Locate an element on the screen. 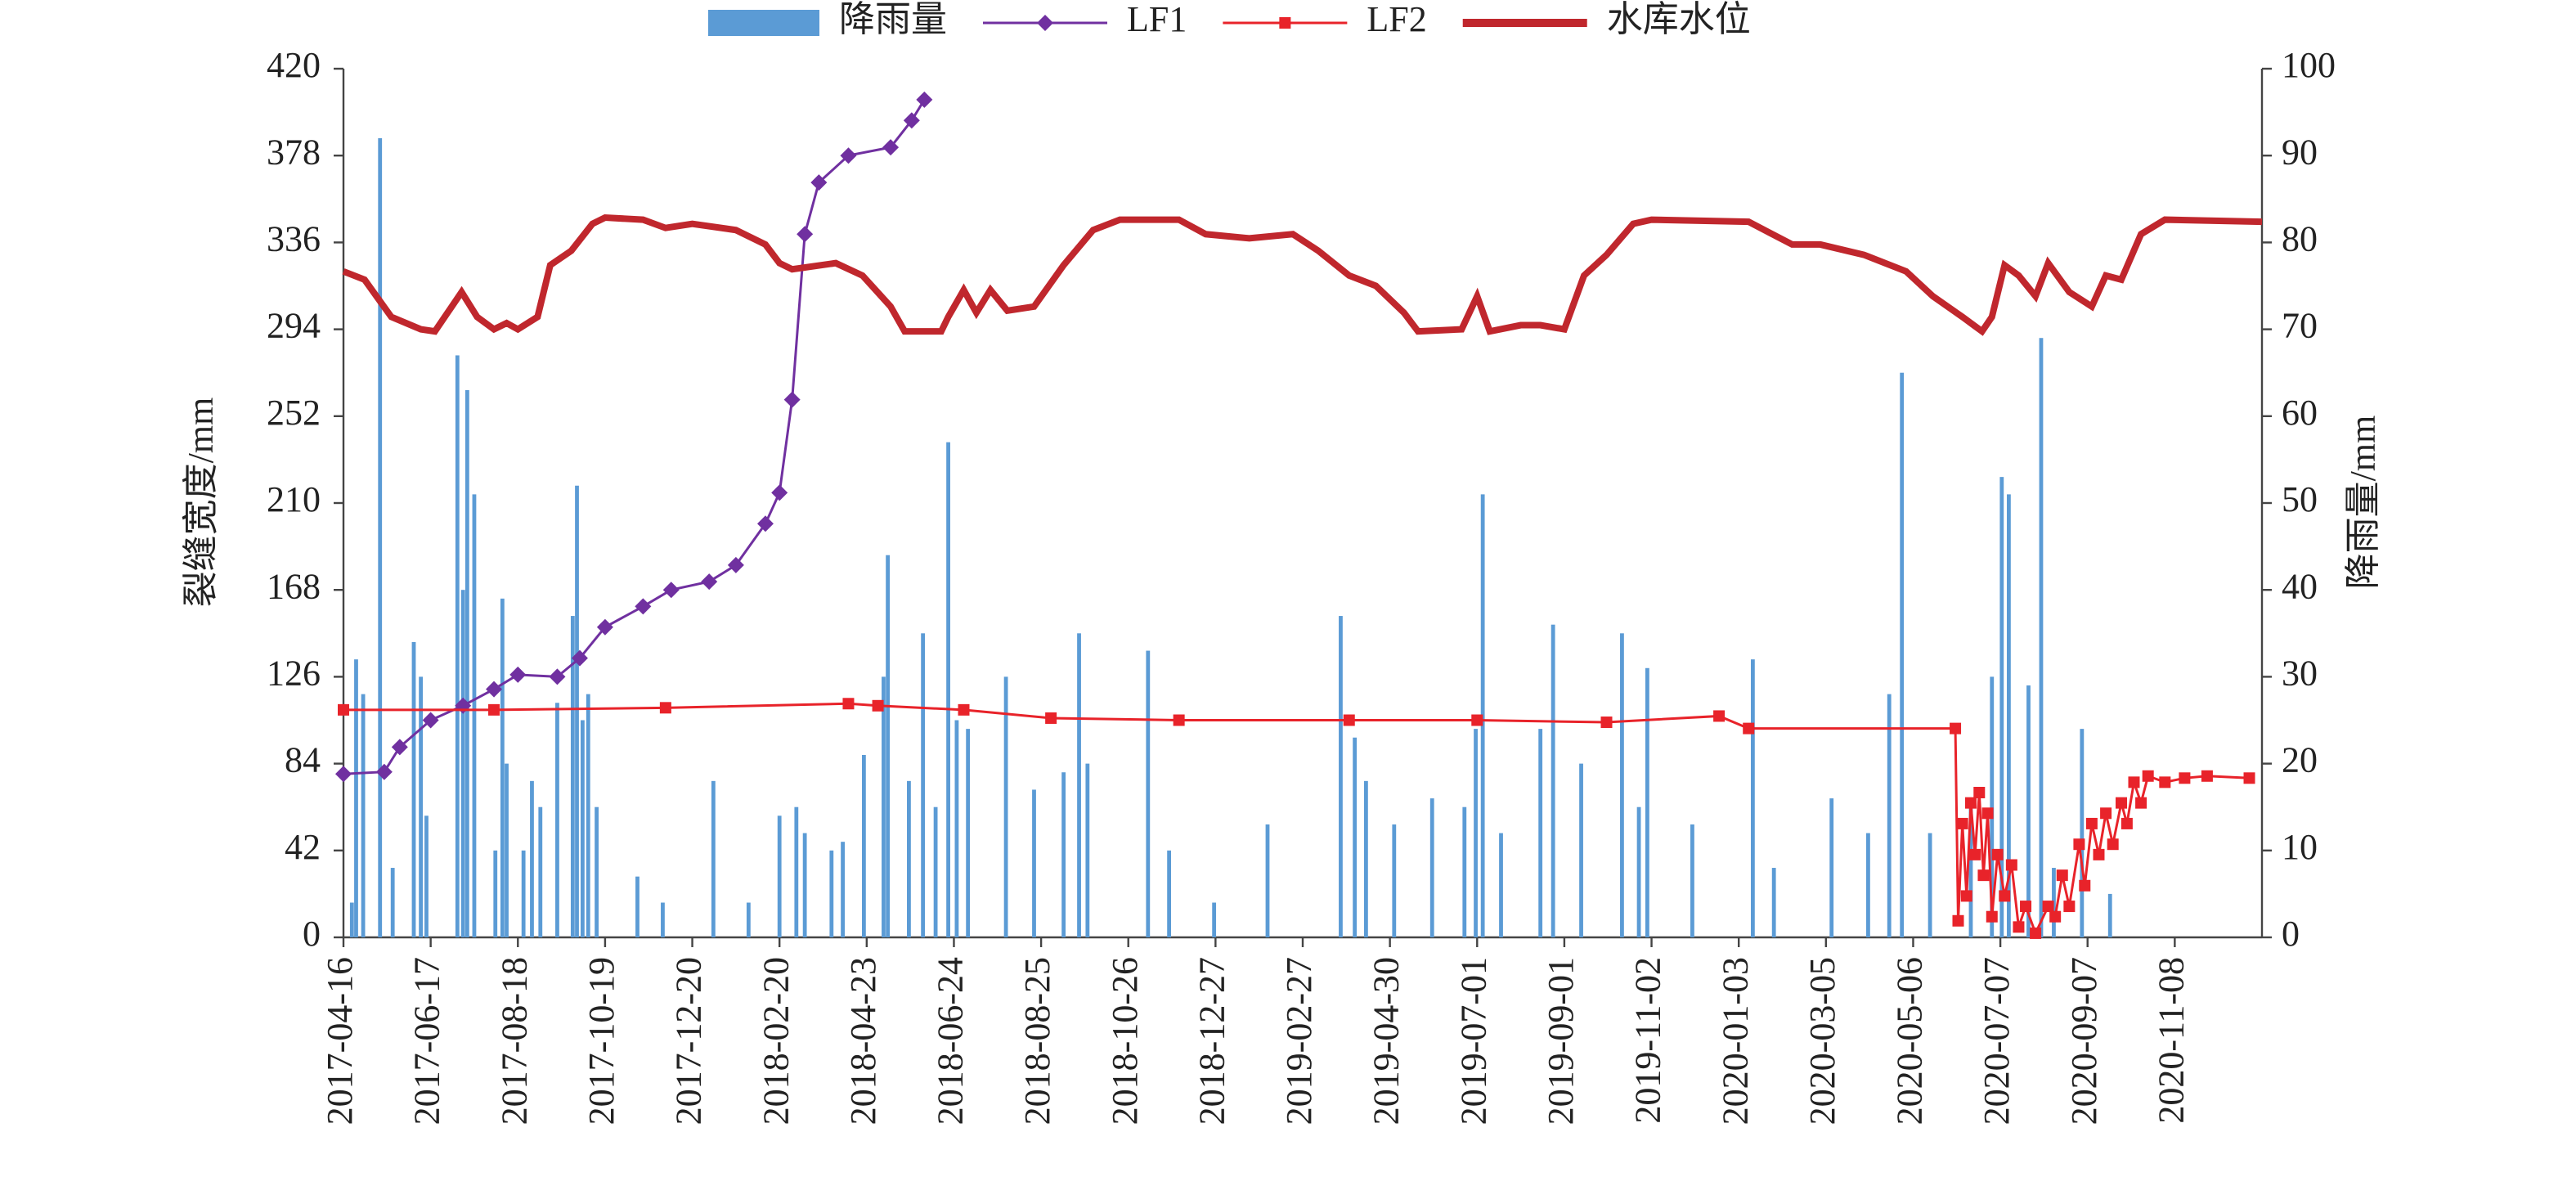 The width and height of the screenshot is (2576, 1186). x-tick-label: 2020-09-07 is located at coordinates (2084, 1041).